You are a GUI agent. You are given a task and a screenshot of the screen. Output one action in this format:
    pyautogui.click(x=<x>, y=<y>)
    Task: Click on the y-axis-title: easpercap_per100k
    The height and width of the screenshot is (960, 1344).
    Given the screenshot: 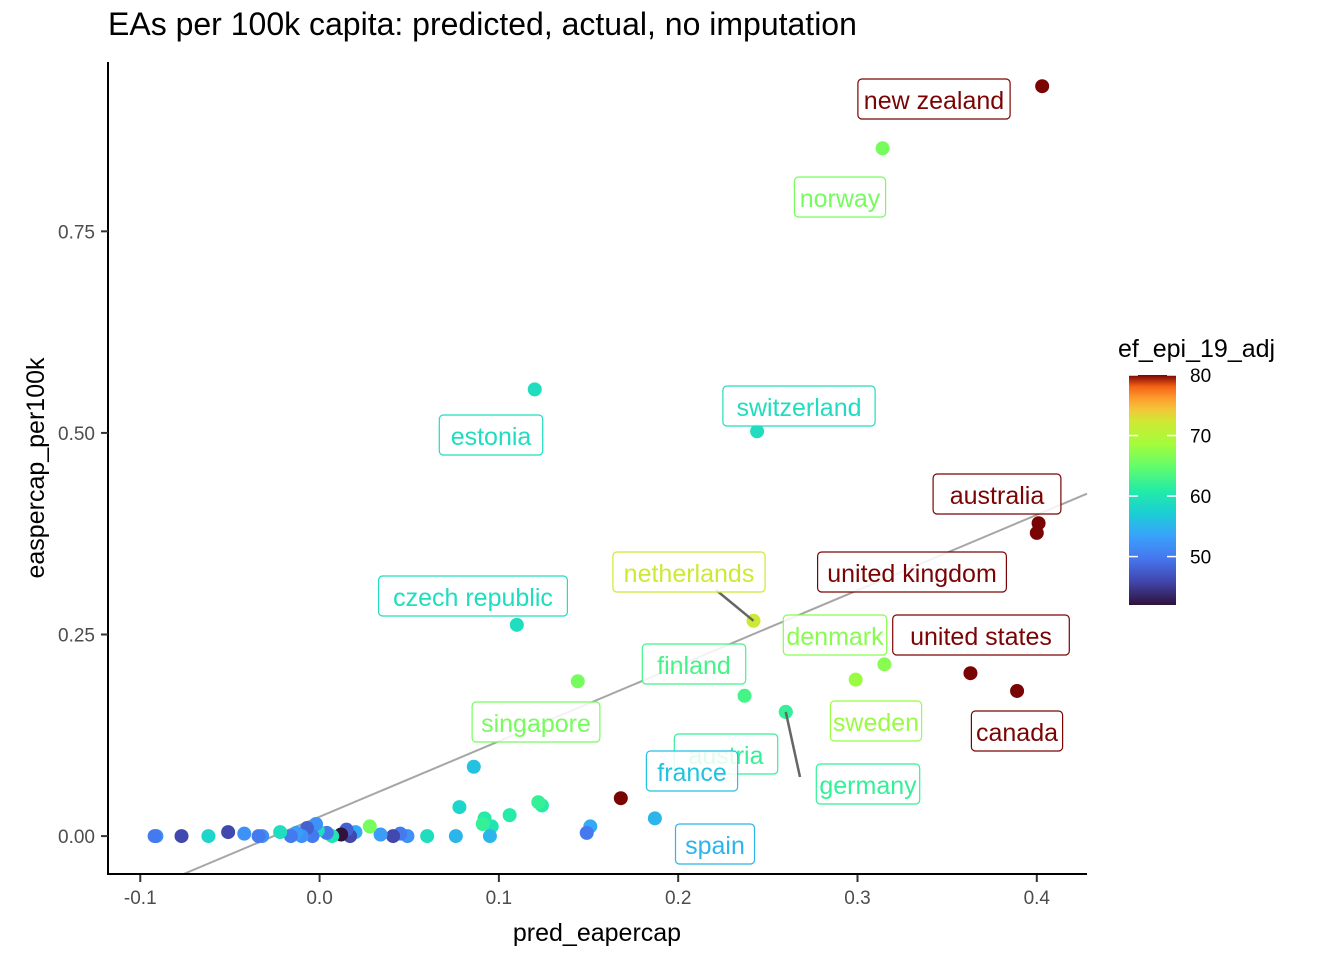 What is the action you would take?
    pyautogui.click(x=36, y=467)
    